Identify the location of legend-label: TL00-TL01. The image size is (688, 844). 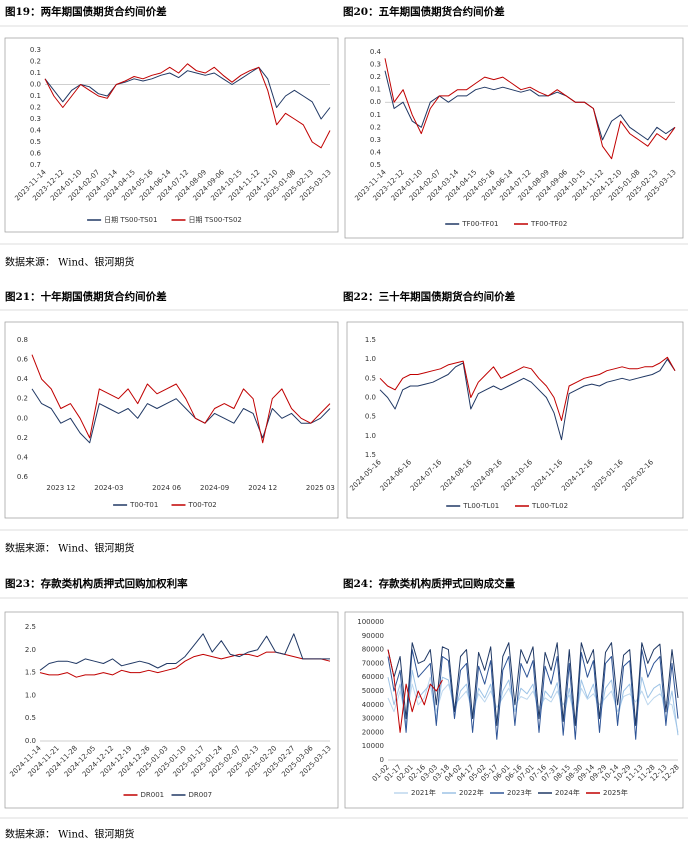
(480, 506).